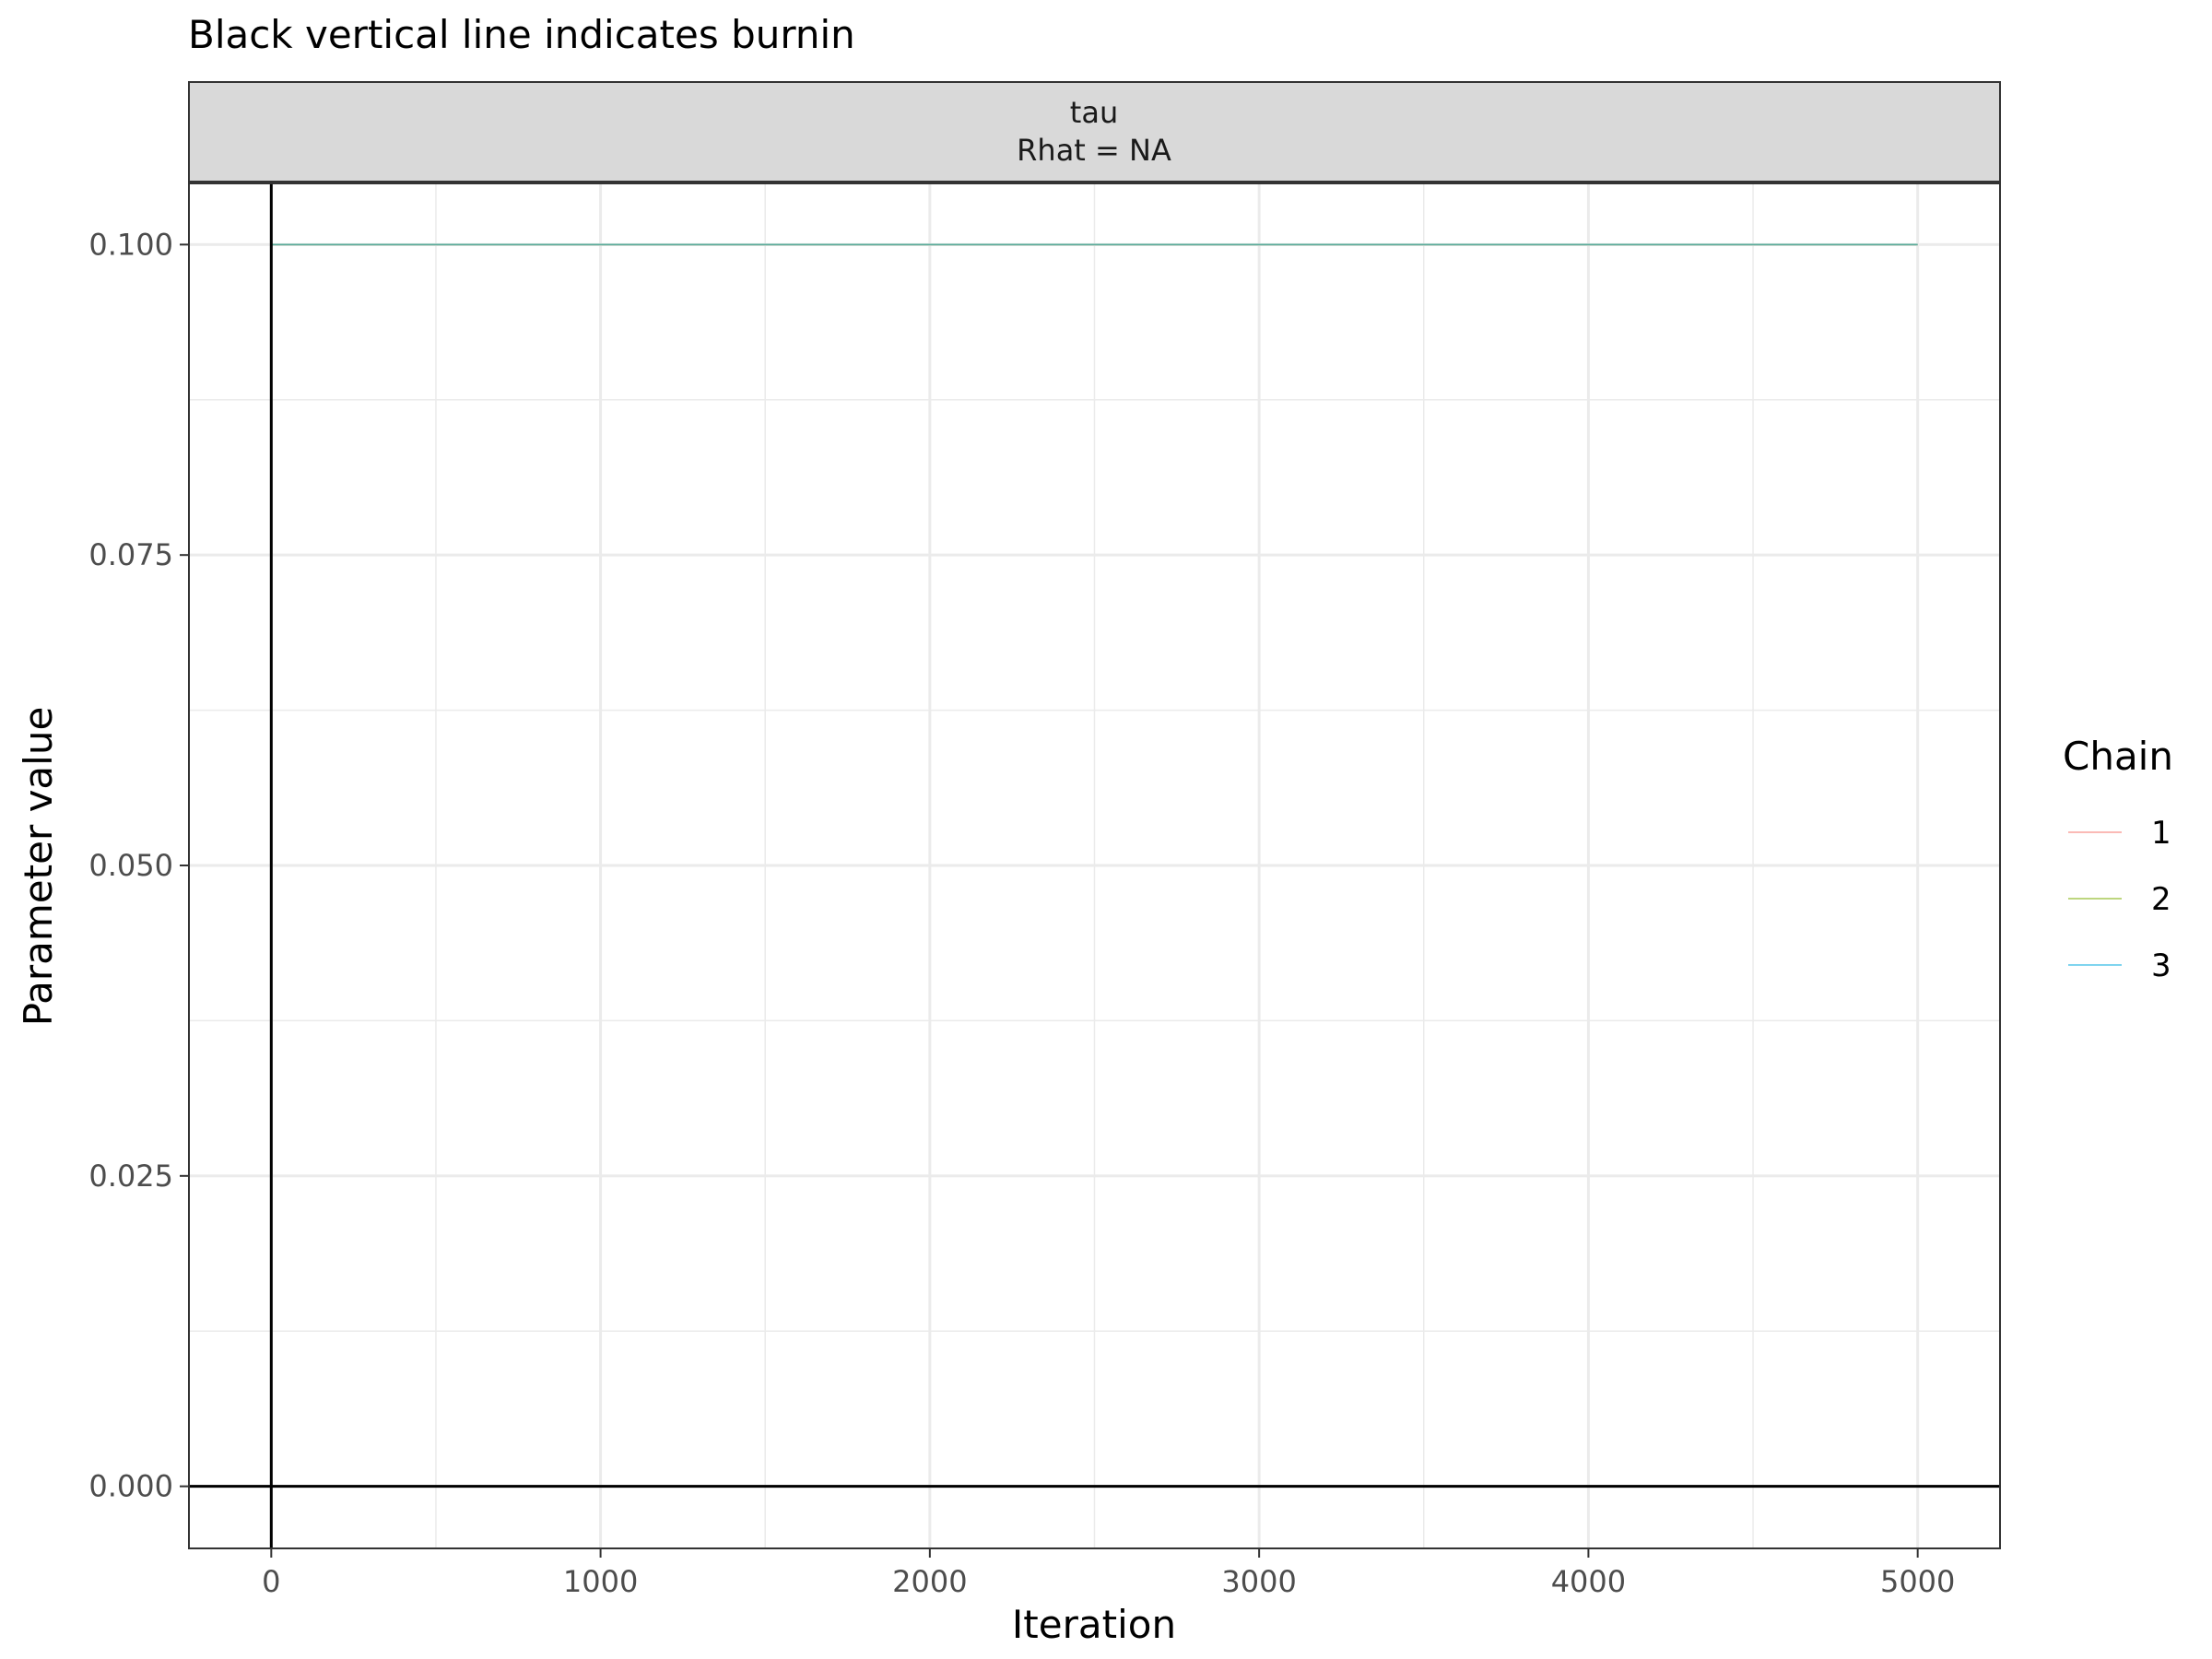 This screenshot has width=2212, height=1659. Describe the element at coordinates (2118, 859) in the screenshot. I see `legend: Chain 1 2 3` at that location.